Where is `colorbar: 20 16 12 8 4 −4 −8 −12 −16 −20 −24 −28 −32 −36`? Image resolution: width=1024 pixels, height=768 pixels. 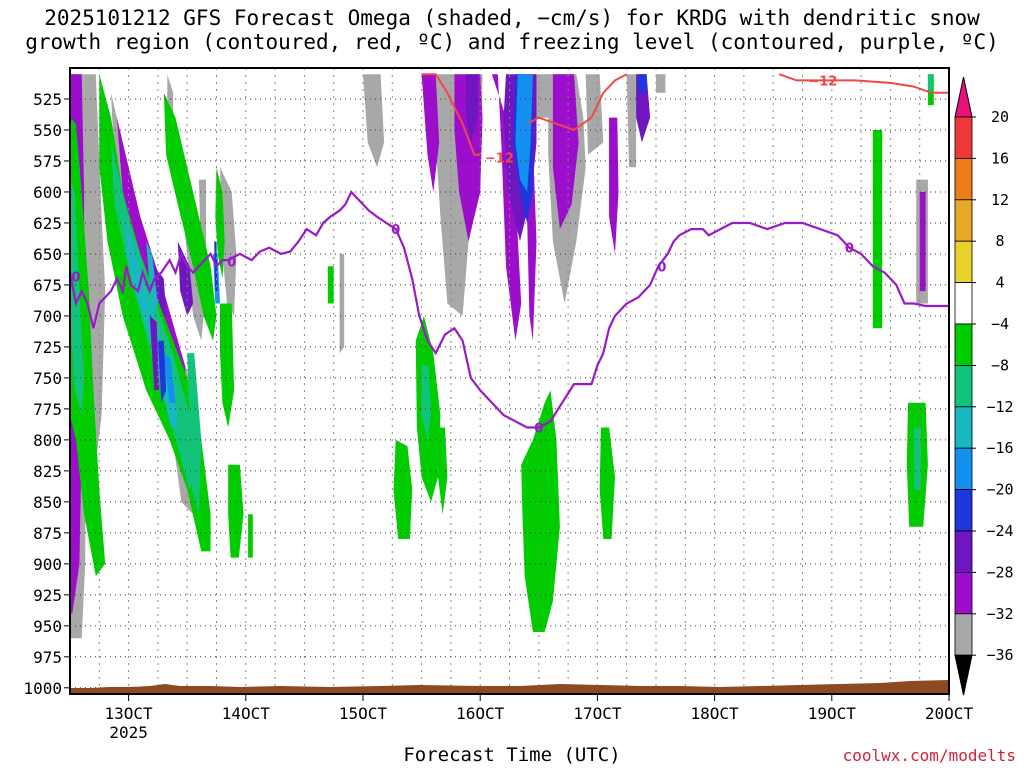
colorbar: 20 16 12 8 4 −4 −8 −12 −16 −20 −24 −28 −32 −36 is located at coordinates (984, 386).